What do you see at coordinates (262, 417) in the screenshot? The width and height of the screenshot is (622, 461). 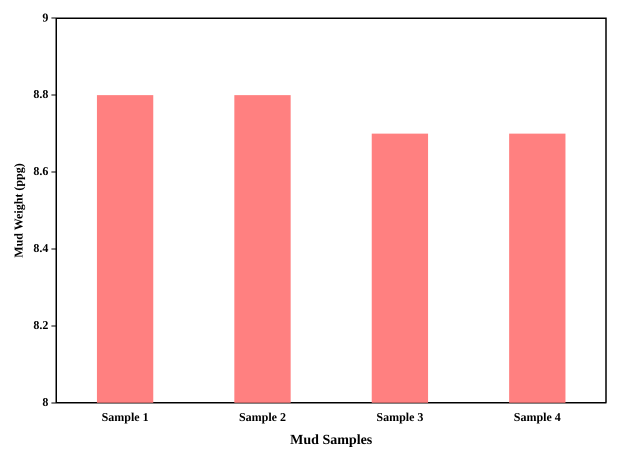 I see `x-tick-label: Sample 2` at bounding box center [262, 417].